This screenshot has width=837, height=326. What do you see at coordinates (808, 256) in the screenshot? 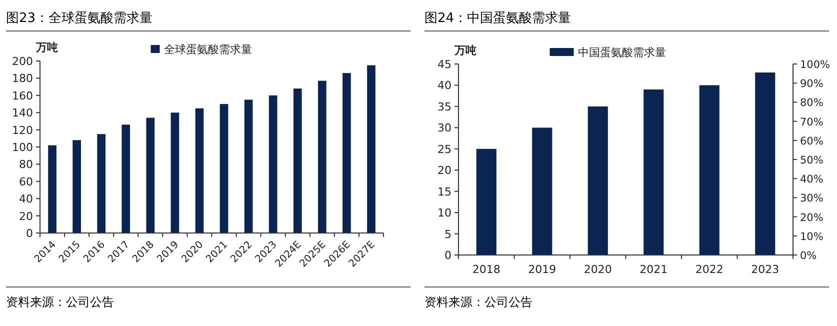
I see `y2-tick-label: 0%` at bounding box center [808, 256].